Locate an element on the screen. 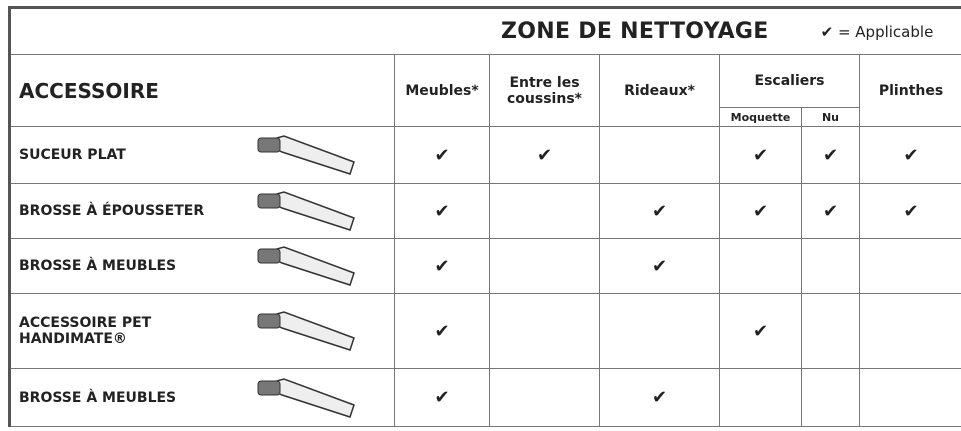 Image resolution: width=961 pixels, height=431 pixels. title-cell: ZONE DE NETTOYAGE ✔ = Applicable is located at coordinates (484, 30).